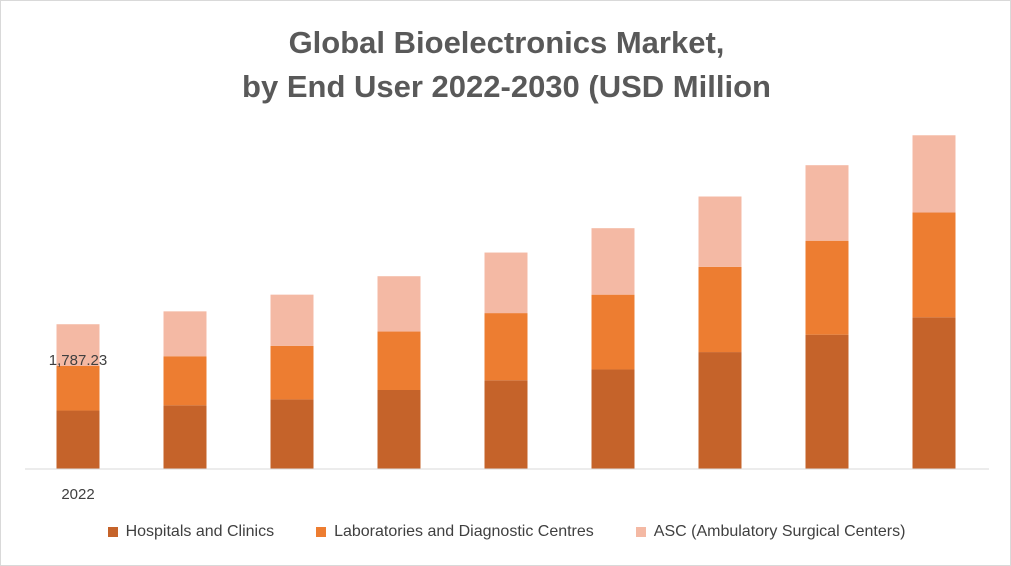 The width and height of the screenshot is (1011, 566). I want to click on legend-item-laboratories: Laboratories and Diagnostic Centres, so click(455, 532).